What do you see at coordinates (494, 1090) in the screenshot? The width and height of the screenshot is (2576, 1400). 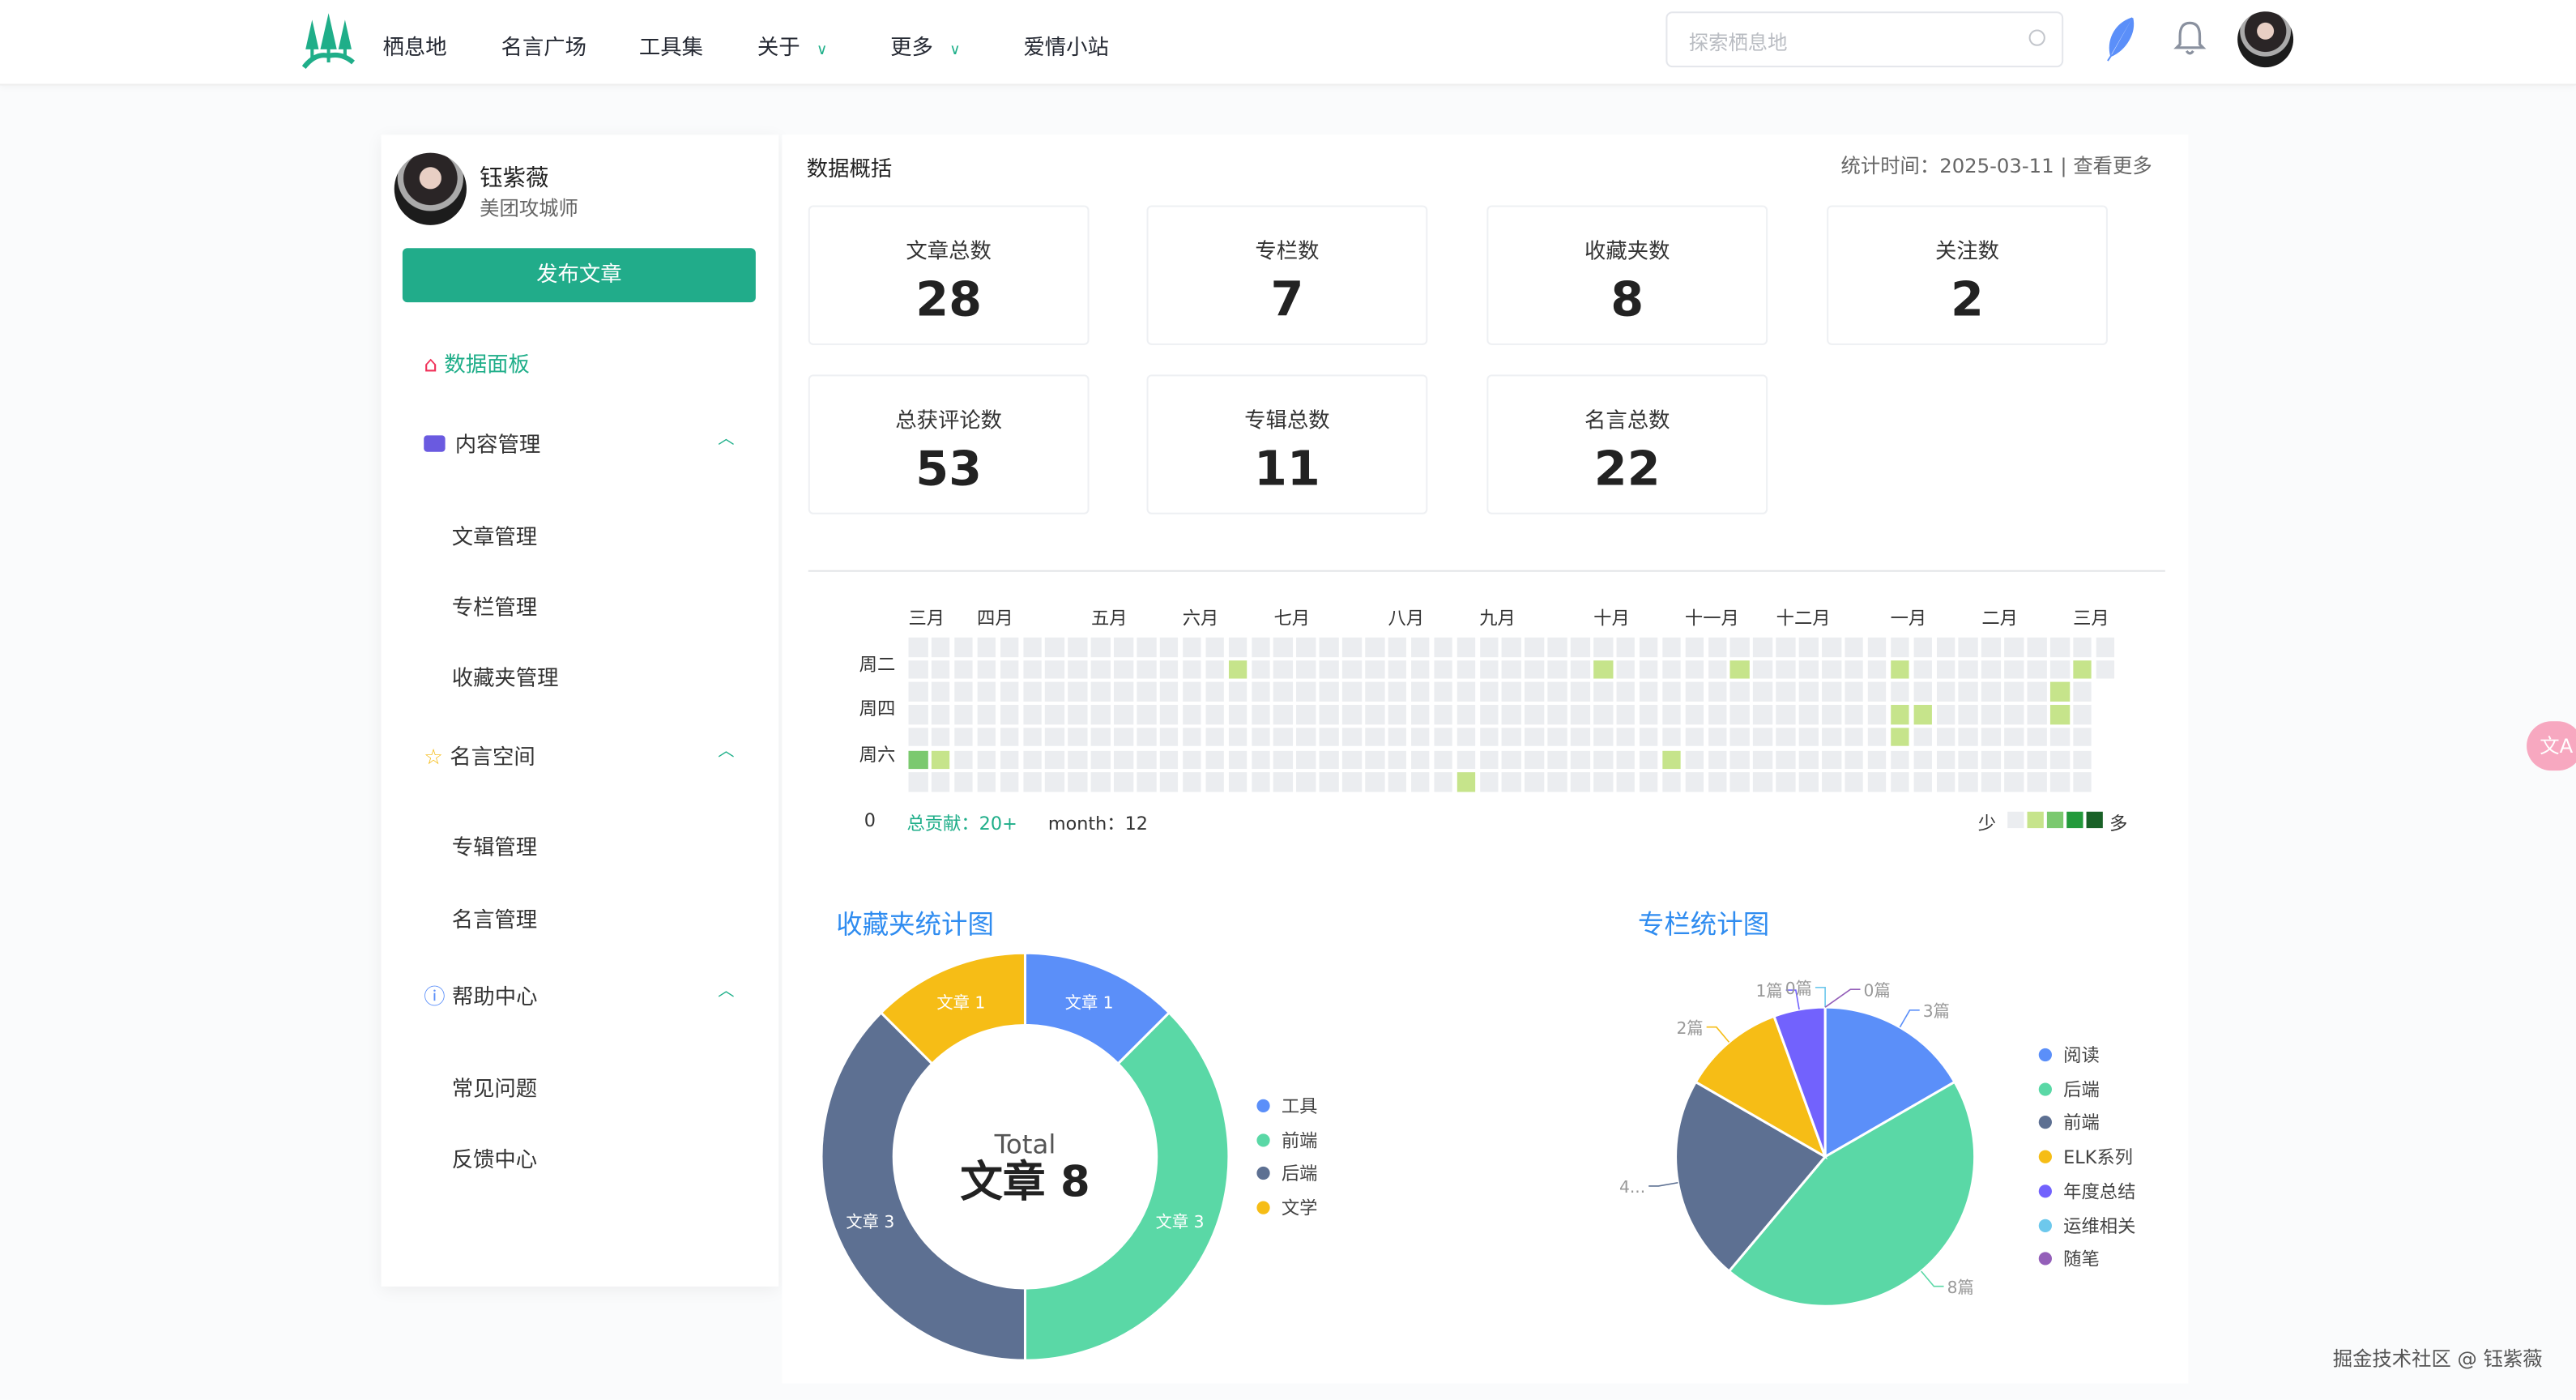 I see `sidebar-item-faq: 常见问题` at bounding box center [494, 1090].